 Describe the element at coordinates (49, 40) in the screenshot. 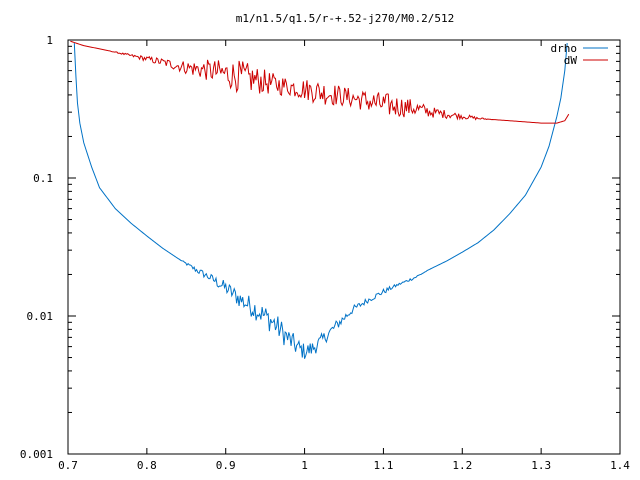

I see `y-tick-label: 1` at that location.